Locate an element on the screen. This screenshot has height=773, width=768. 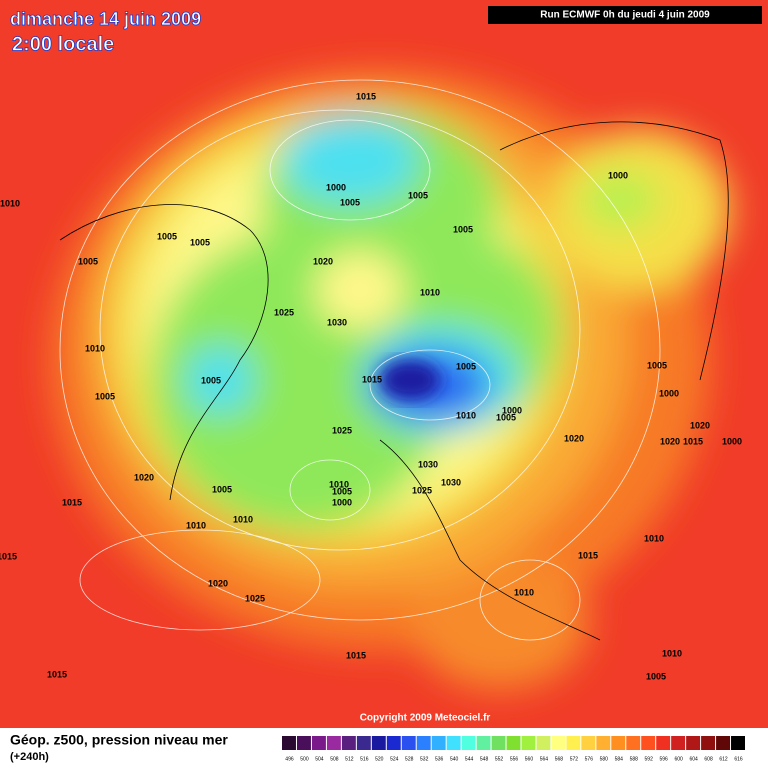
legend-label: 588 is located at coordinates (634, 759).